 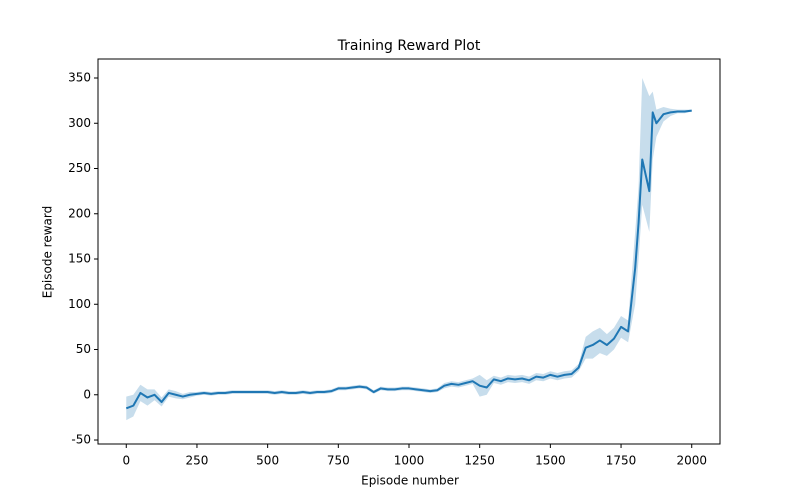 I want to click on x-tick-label: 1000, so click(x=409, y=461).